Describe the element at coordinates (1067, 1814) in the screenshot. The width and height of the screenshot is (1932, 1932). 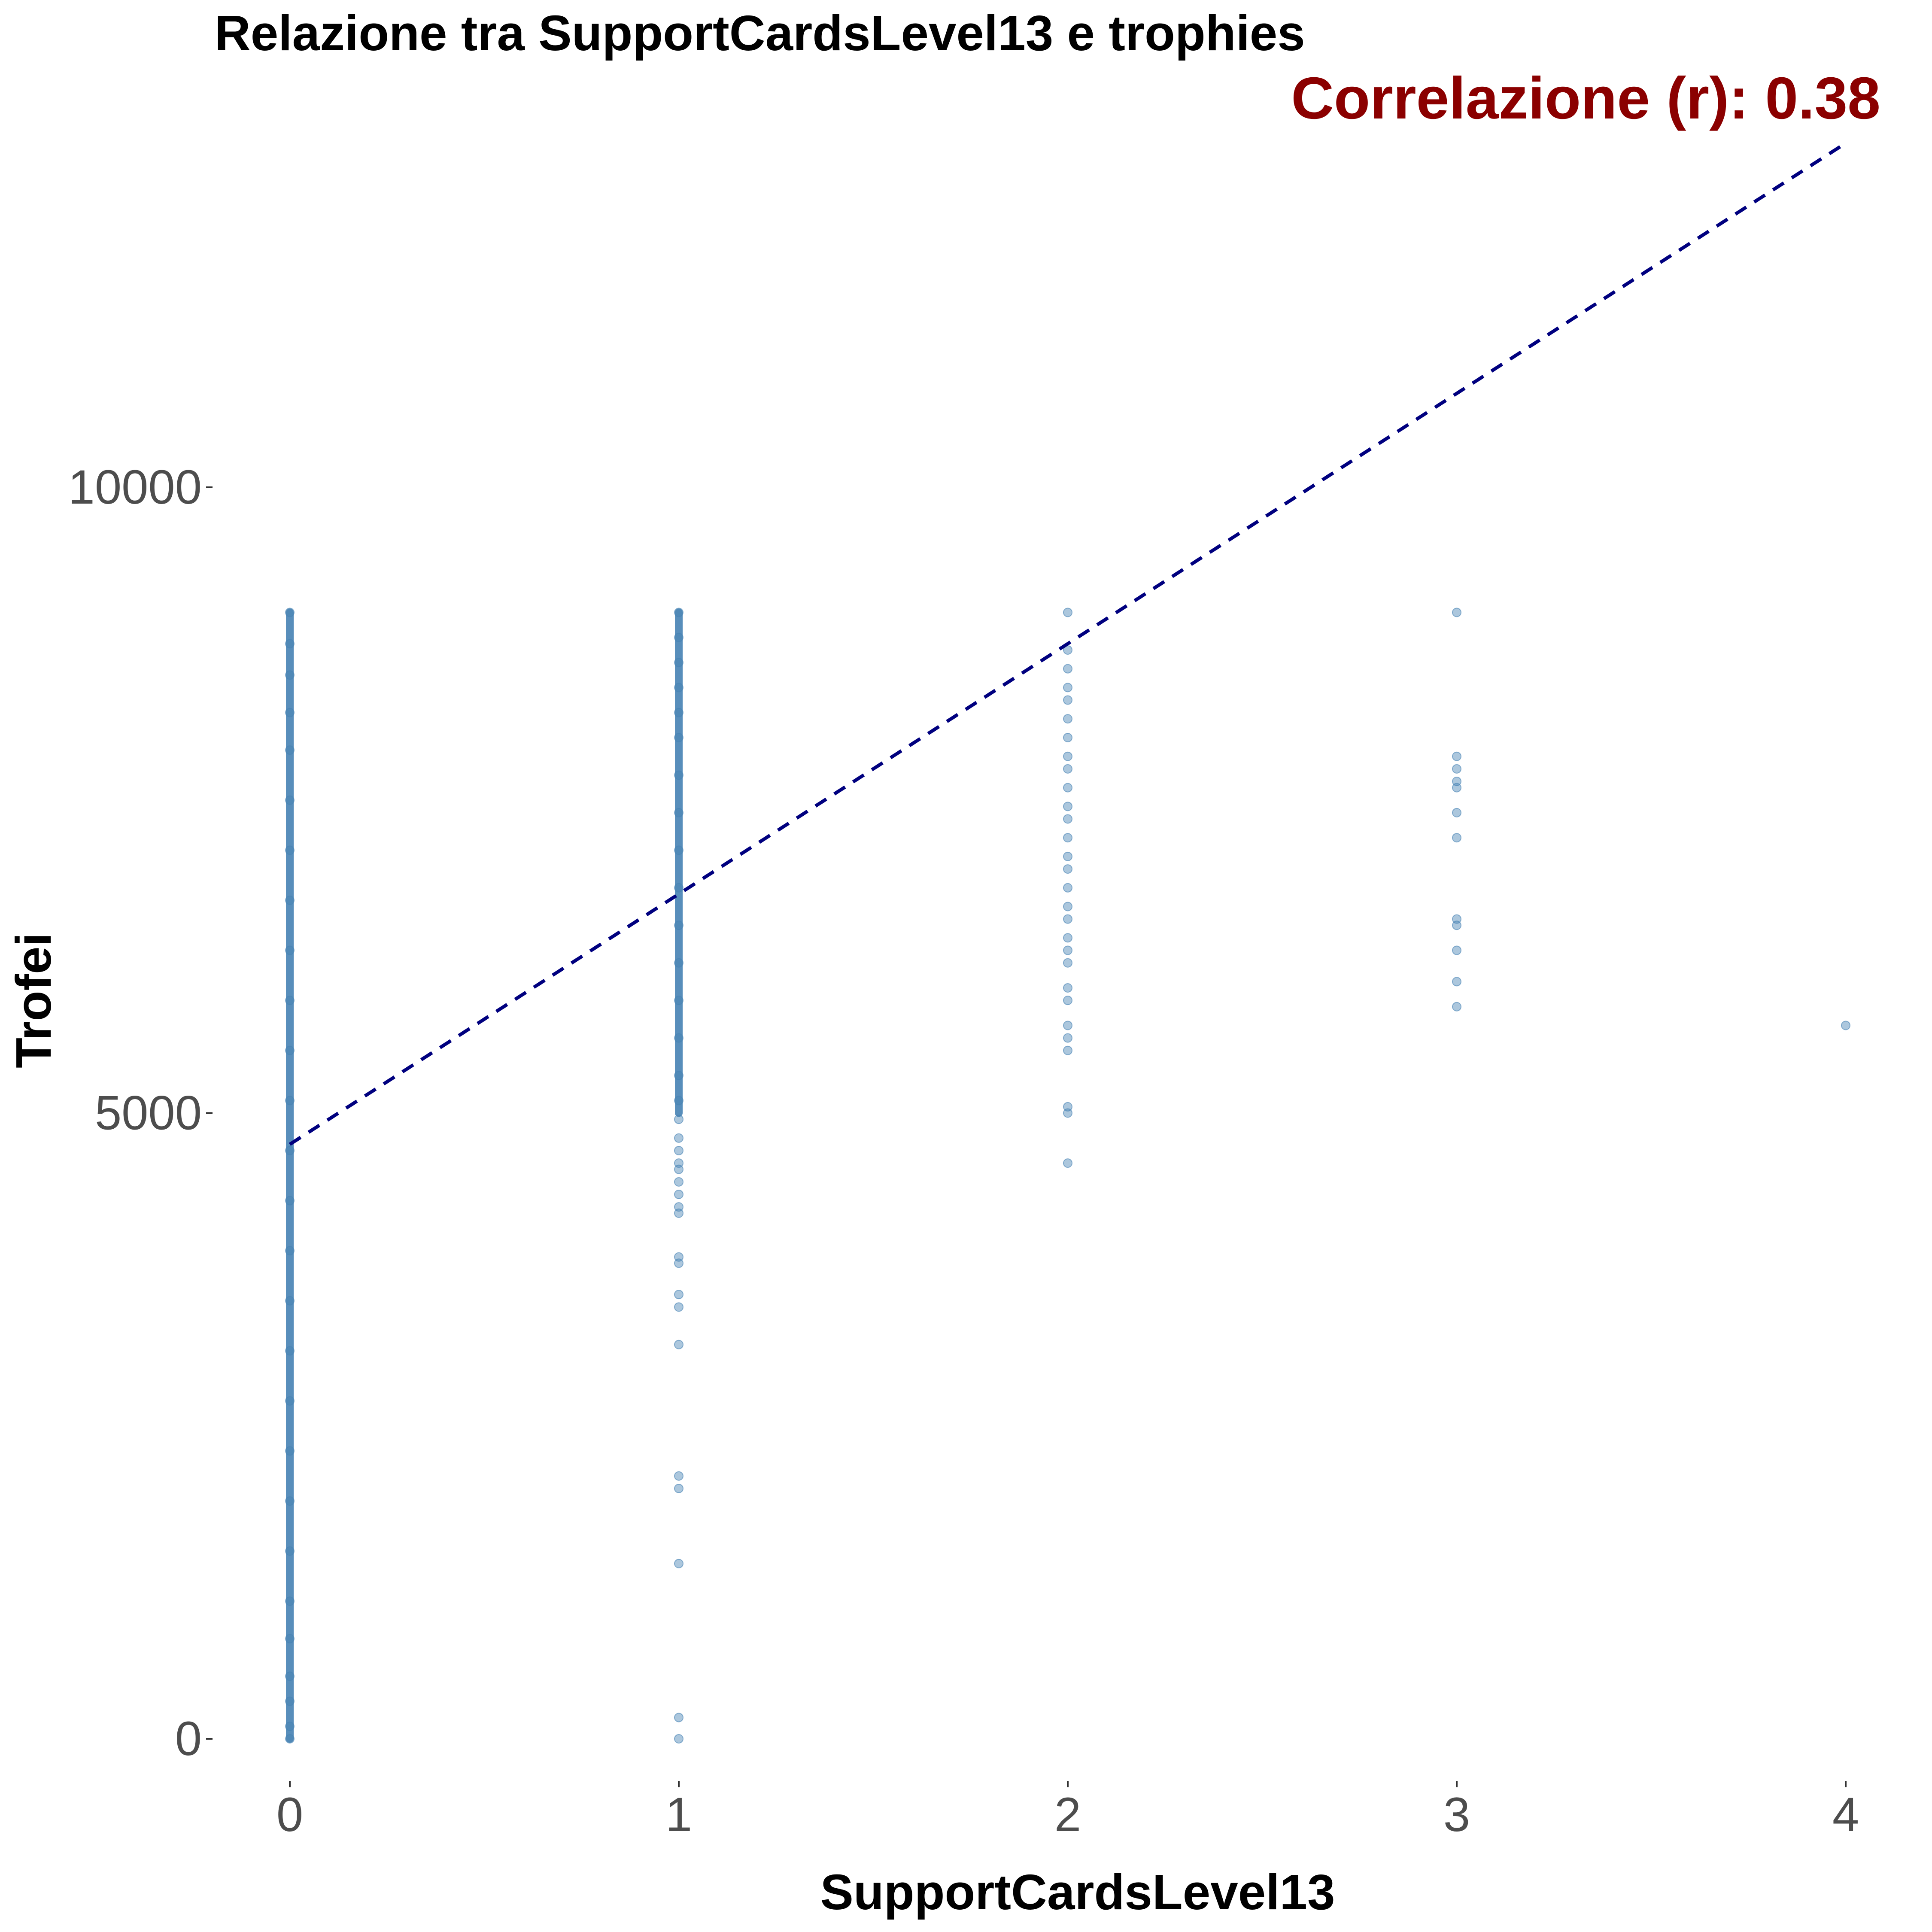
I see `x-tick-label: 2` at that location.